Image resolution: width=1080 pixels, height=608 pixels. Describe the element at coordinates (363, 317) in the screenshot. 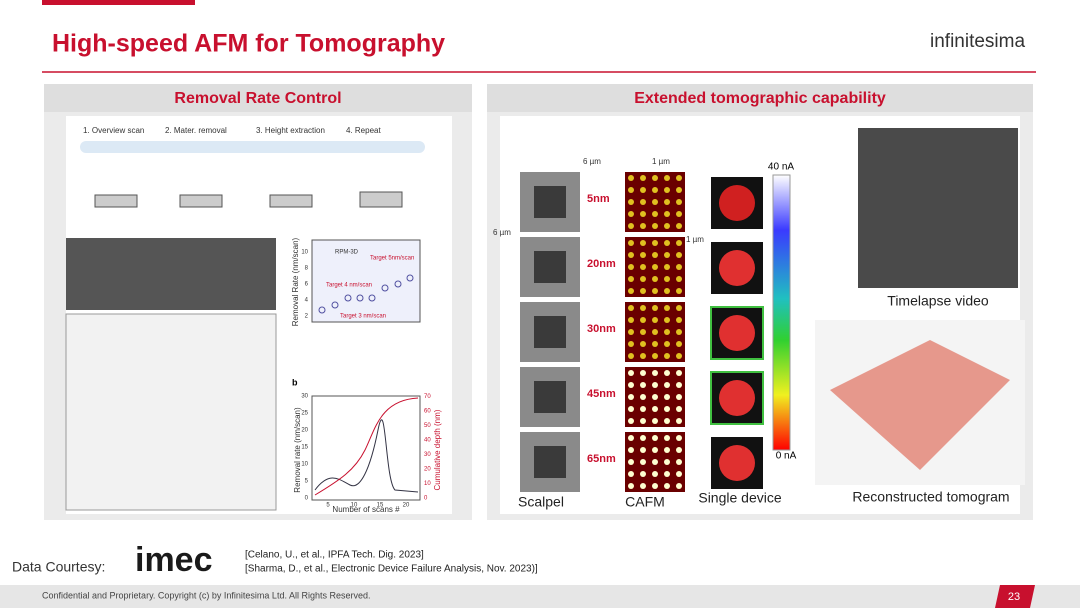

I see `annotation: Target 3 nm/scan` at that location.